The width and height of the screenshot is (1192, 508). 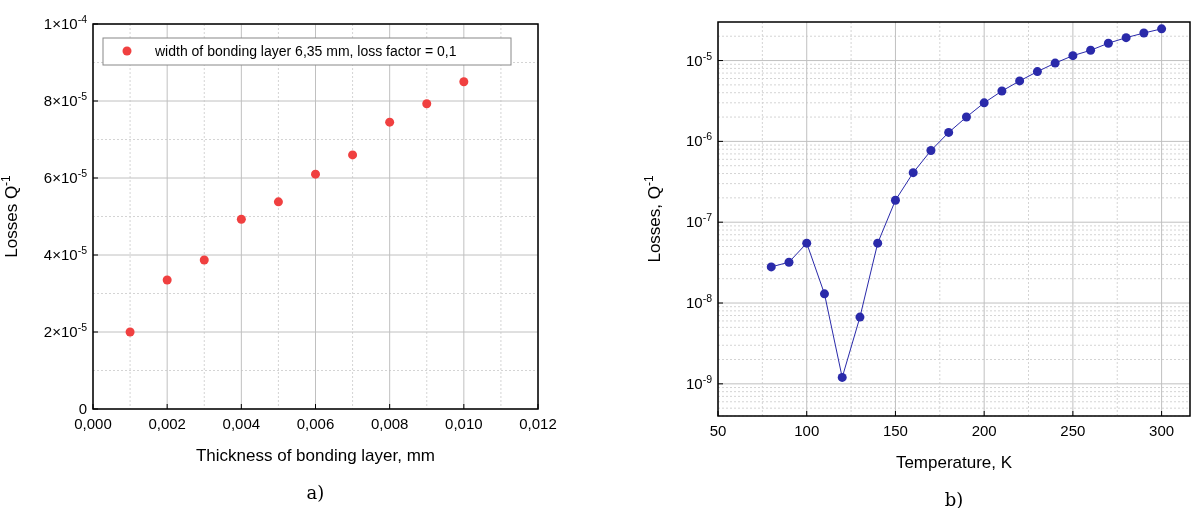 What do you see at coordinates (984, 430) in the screenshot?
I see `x-tick-label: 200` at bounding box center [984, 430].